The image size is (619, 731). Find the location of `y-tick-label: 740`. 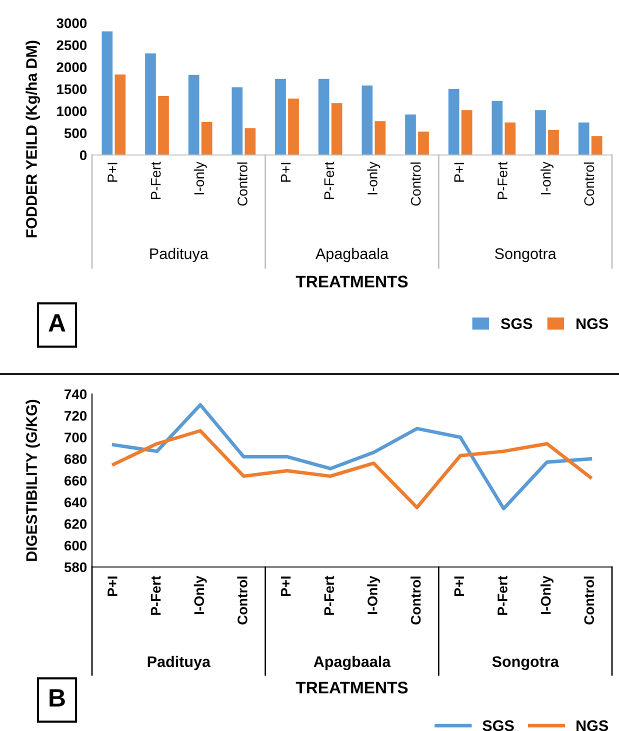

y-tick-label: 740 is located at coordinates (75, 394).